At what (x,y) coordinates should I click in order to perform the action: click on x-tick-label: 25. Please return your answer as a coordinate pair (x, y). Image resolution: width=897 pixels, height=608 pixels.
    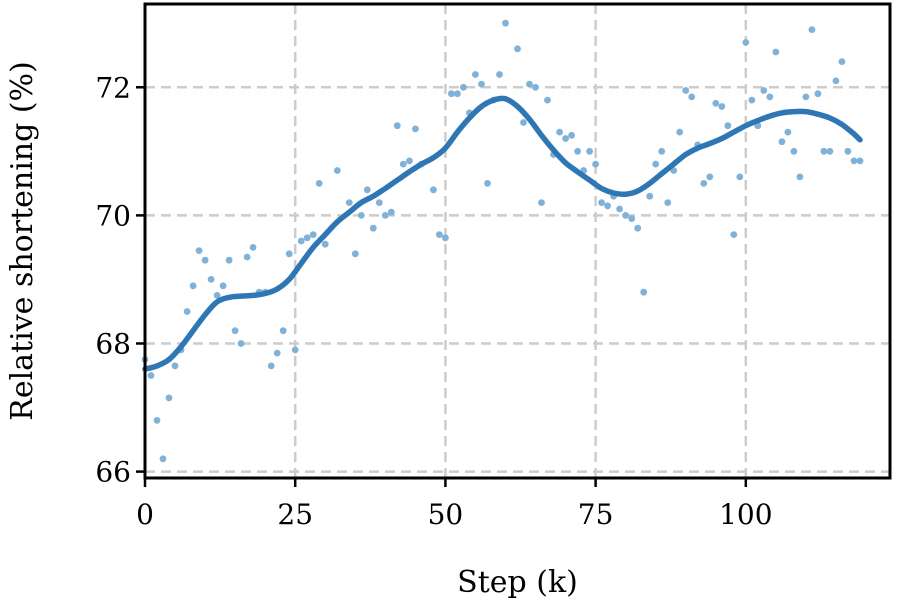
    Looking at the image, I should click on (295, 514).